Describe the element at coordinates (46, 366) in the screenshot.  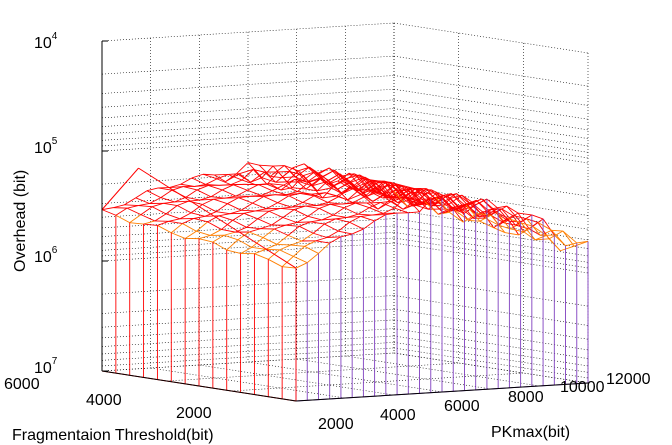
I see `z-tick-label: 107` at that location.